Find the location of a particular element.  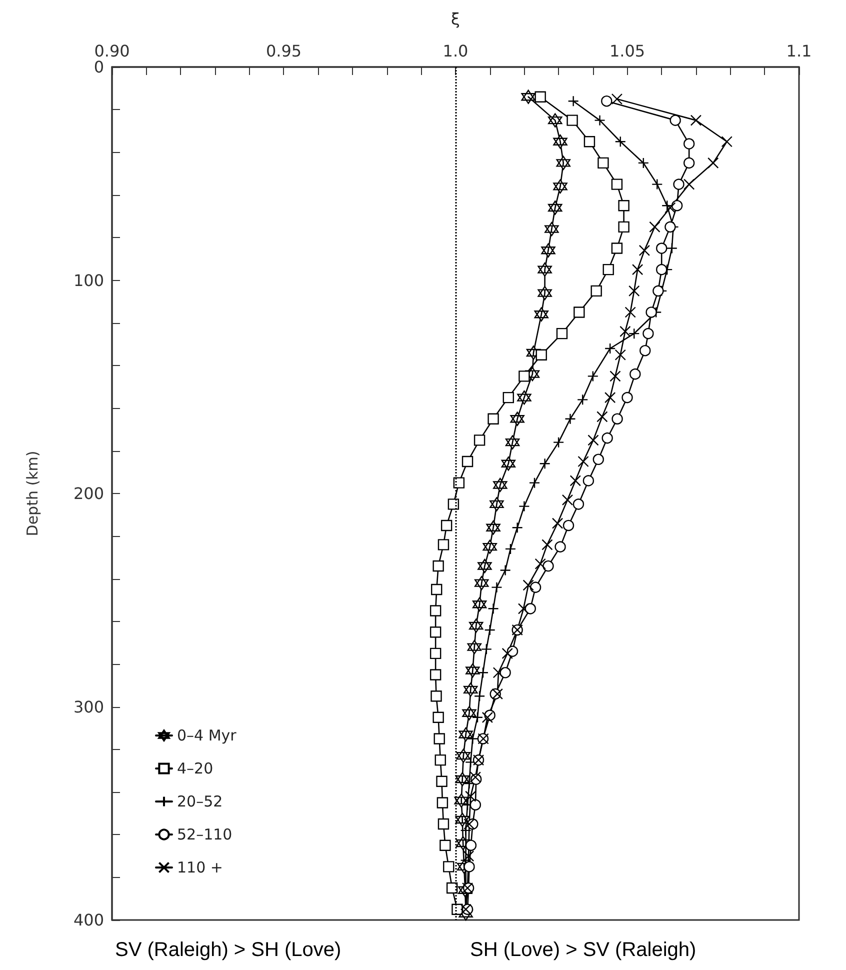

x-tick-label: 1.1 is located at coordinates (799, 51).